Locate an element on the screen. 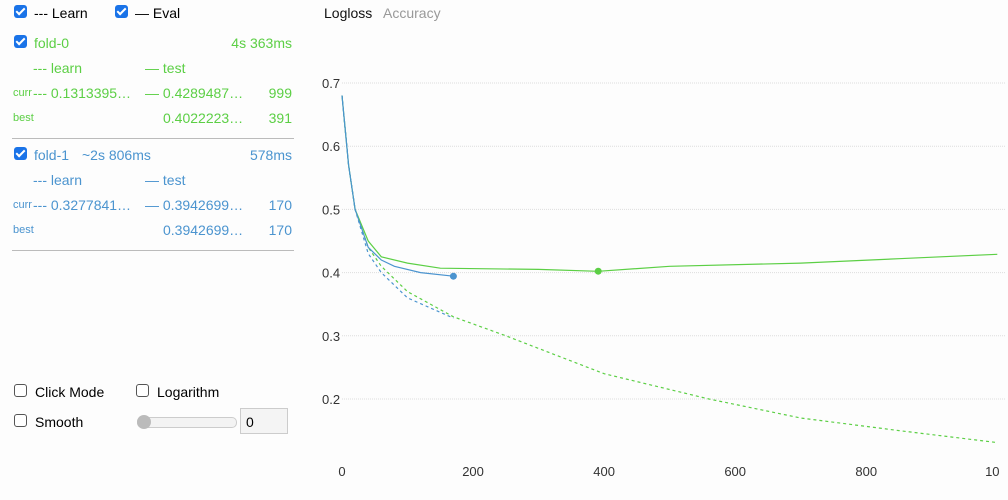  fold-0-curr-label: curr is located at coordinates (22, 93).